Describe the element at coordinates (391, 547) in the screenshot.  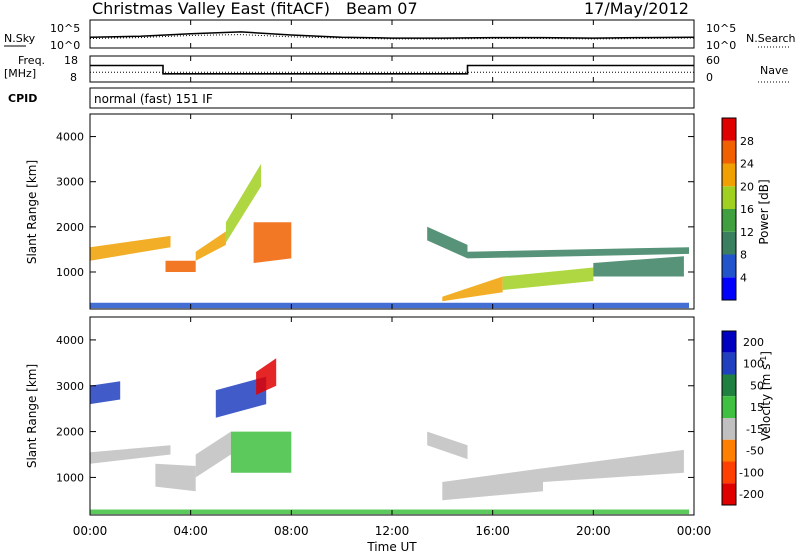
I see `x-axis-label: Time UT` at that location.